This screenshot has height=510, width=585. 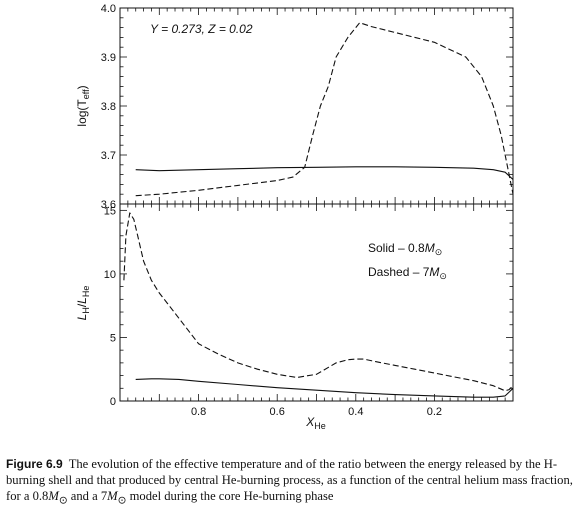 What do you see at coordinates (112, 496) in the screenshot?
I see `caption-mass-symbol-2: M` at bounding box center [112, 496].